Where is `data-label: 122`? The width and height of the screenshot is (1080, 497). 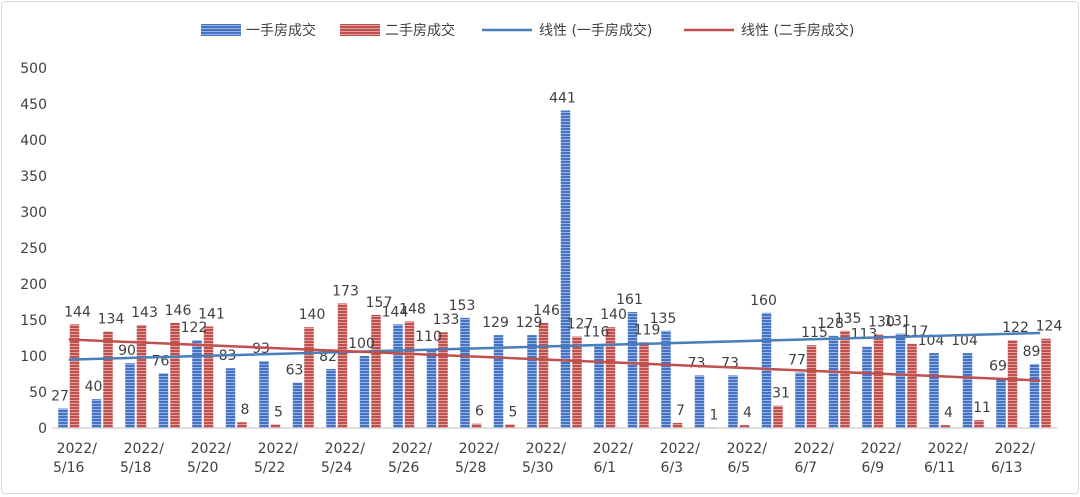
data-label: 122 is located at coordinates (1015, 328).